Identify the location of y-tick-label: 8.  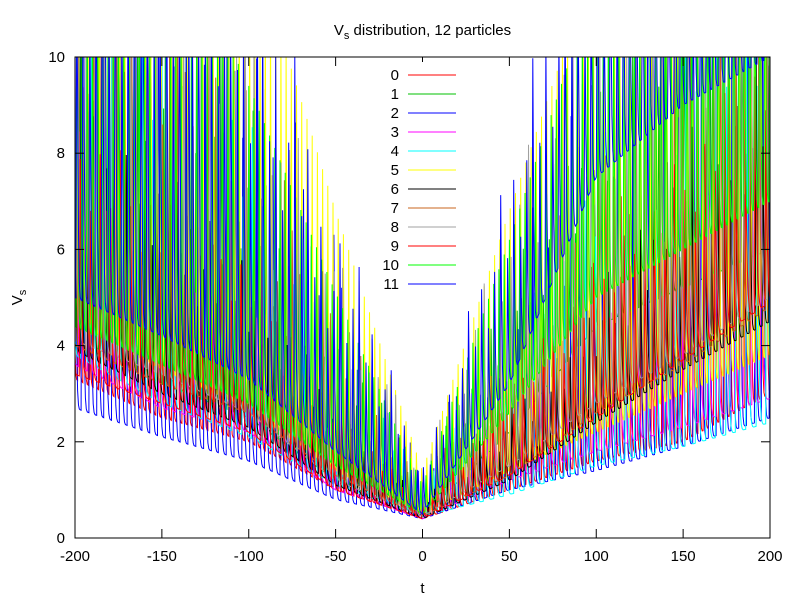
(61, 153).